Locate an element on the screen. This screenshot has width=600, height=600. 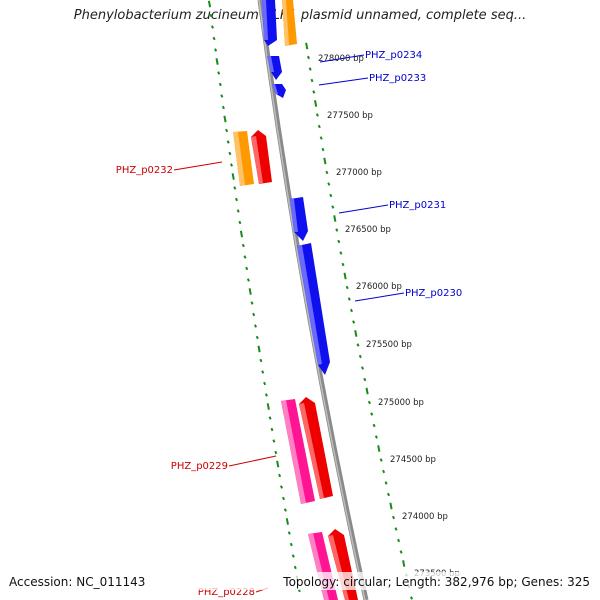
footer-band is located at coordinates (300, 581).